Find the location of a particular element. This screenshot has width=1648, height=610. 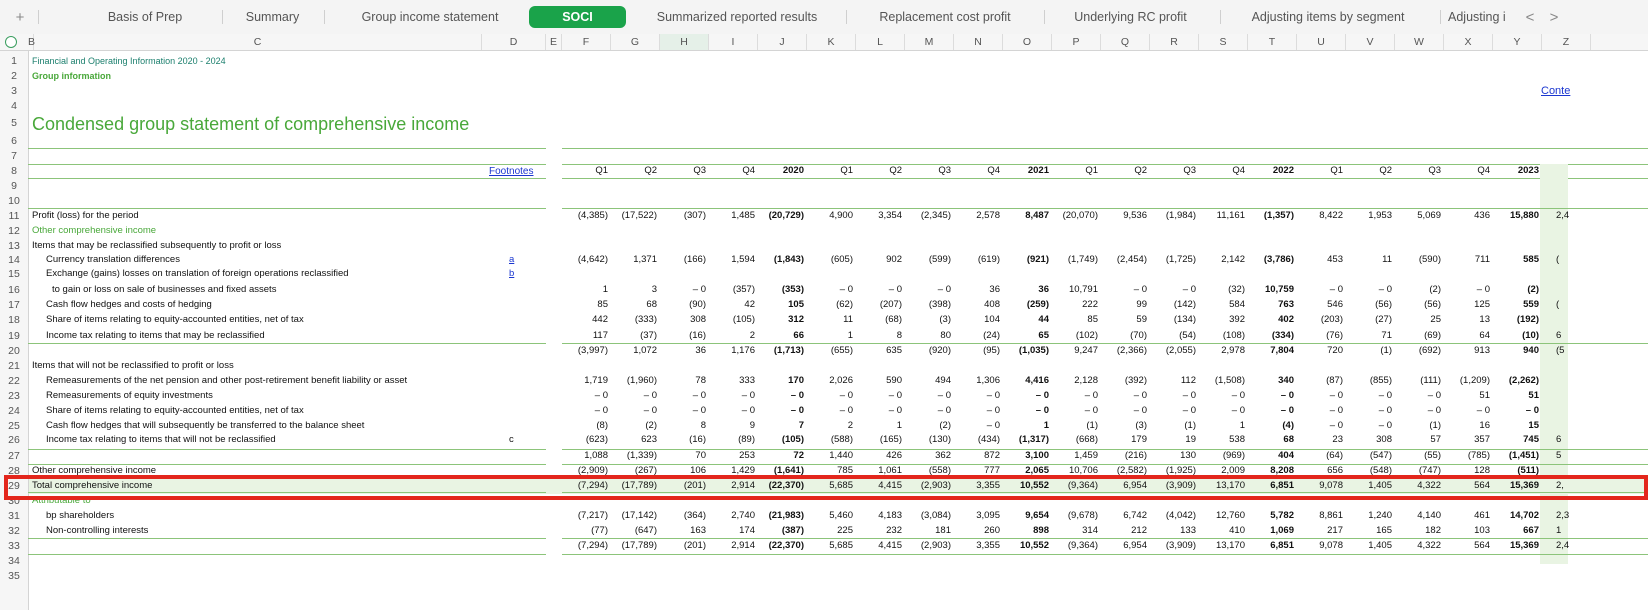

cell-value: 57 is located at coordinates (1435, 439).